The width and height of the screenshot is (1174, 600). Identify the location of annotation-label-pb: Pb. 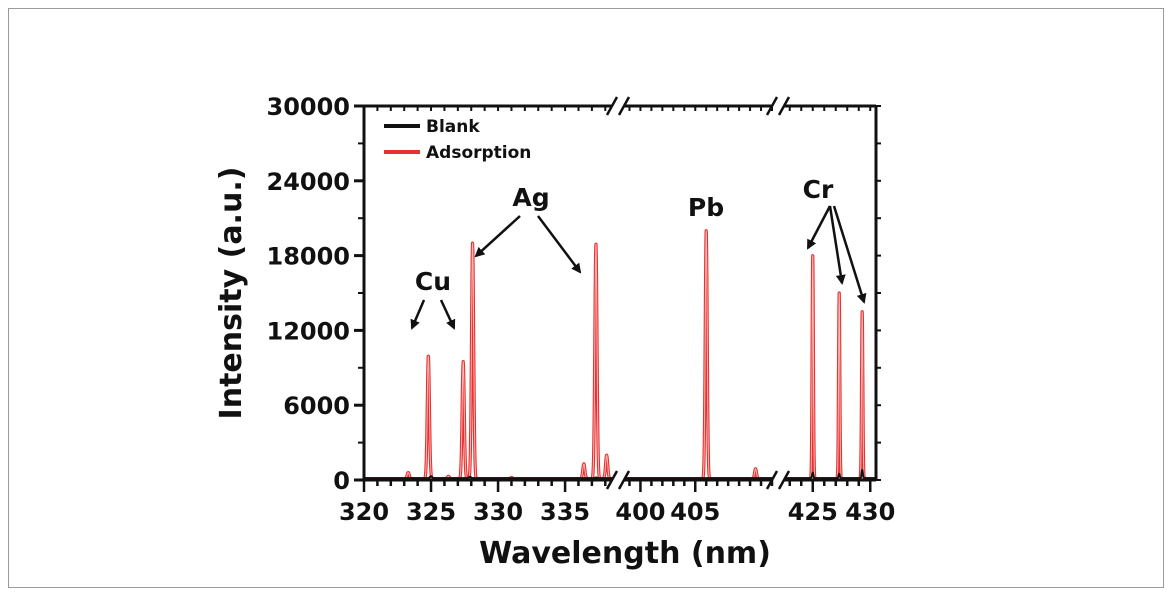
(706, 207).